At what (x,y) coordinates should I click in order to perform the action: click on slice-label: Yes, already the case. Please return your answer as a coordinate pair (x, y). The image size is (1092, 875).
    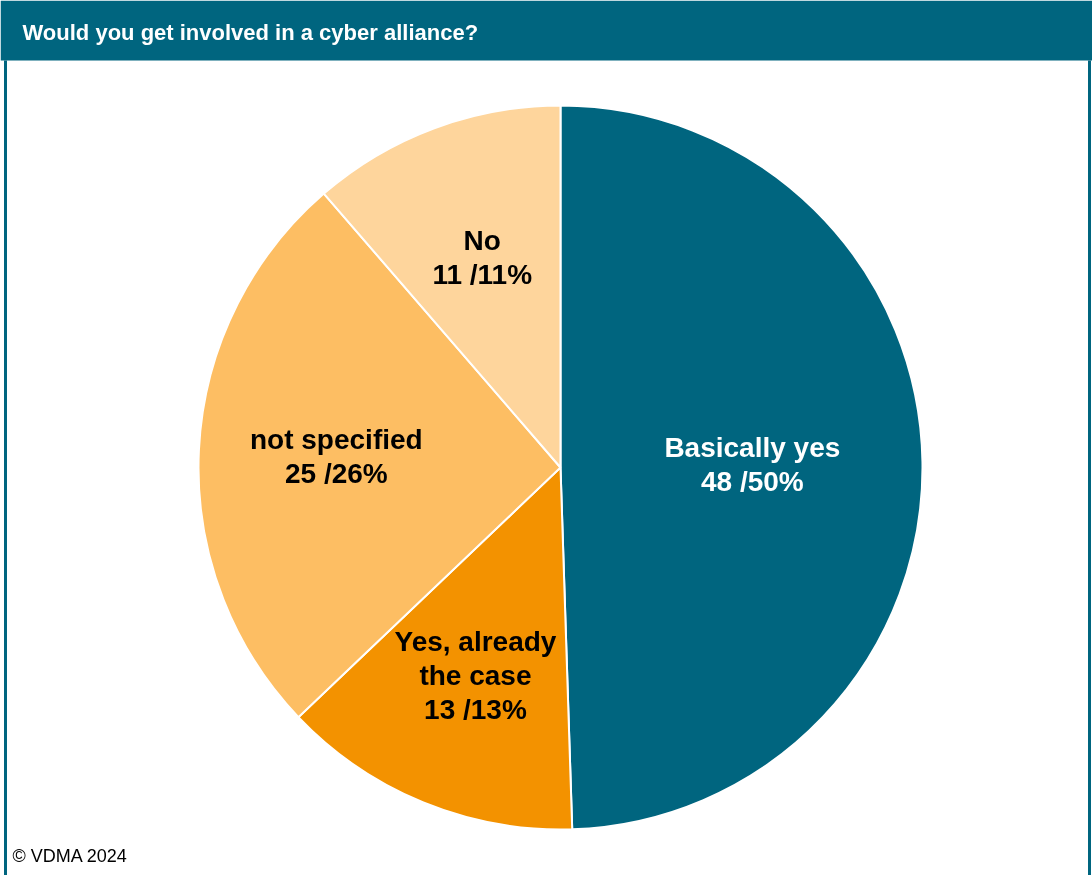
    Looking at the image, I should click on (475, 658).